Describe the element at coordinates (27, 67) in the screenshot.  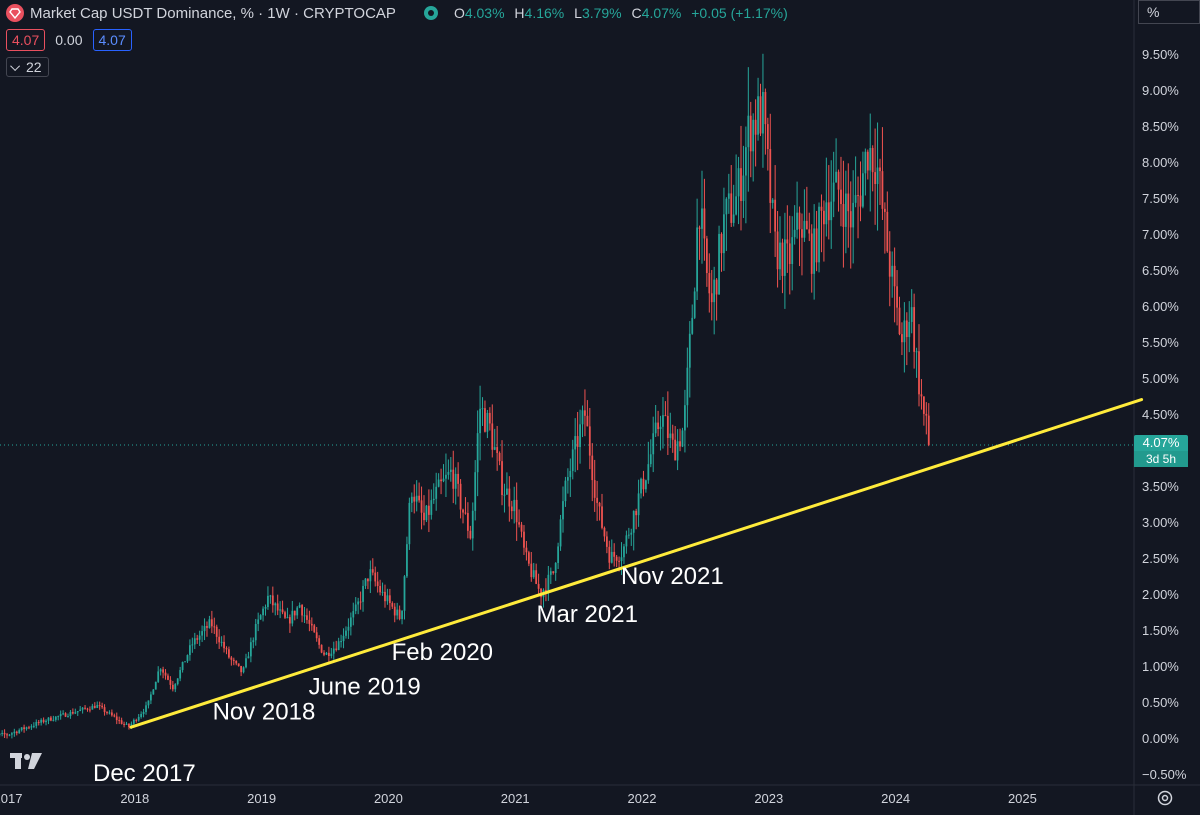
I see `indicators-toggle: 22` at that location.